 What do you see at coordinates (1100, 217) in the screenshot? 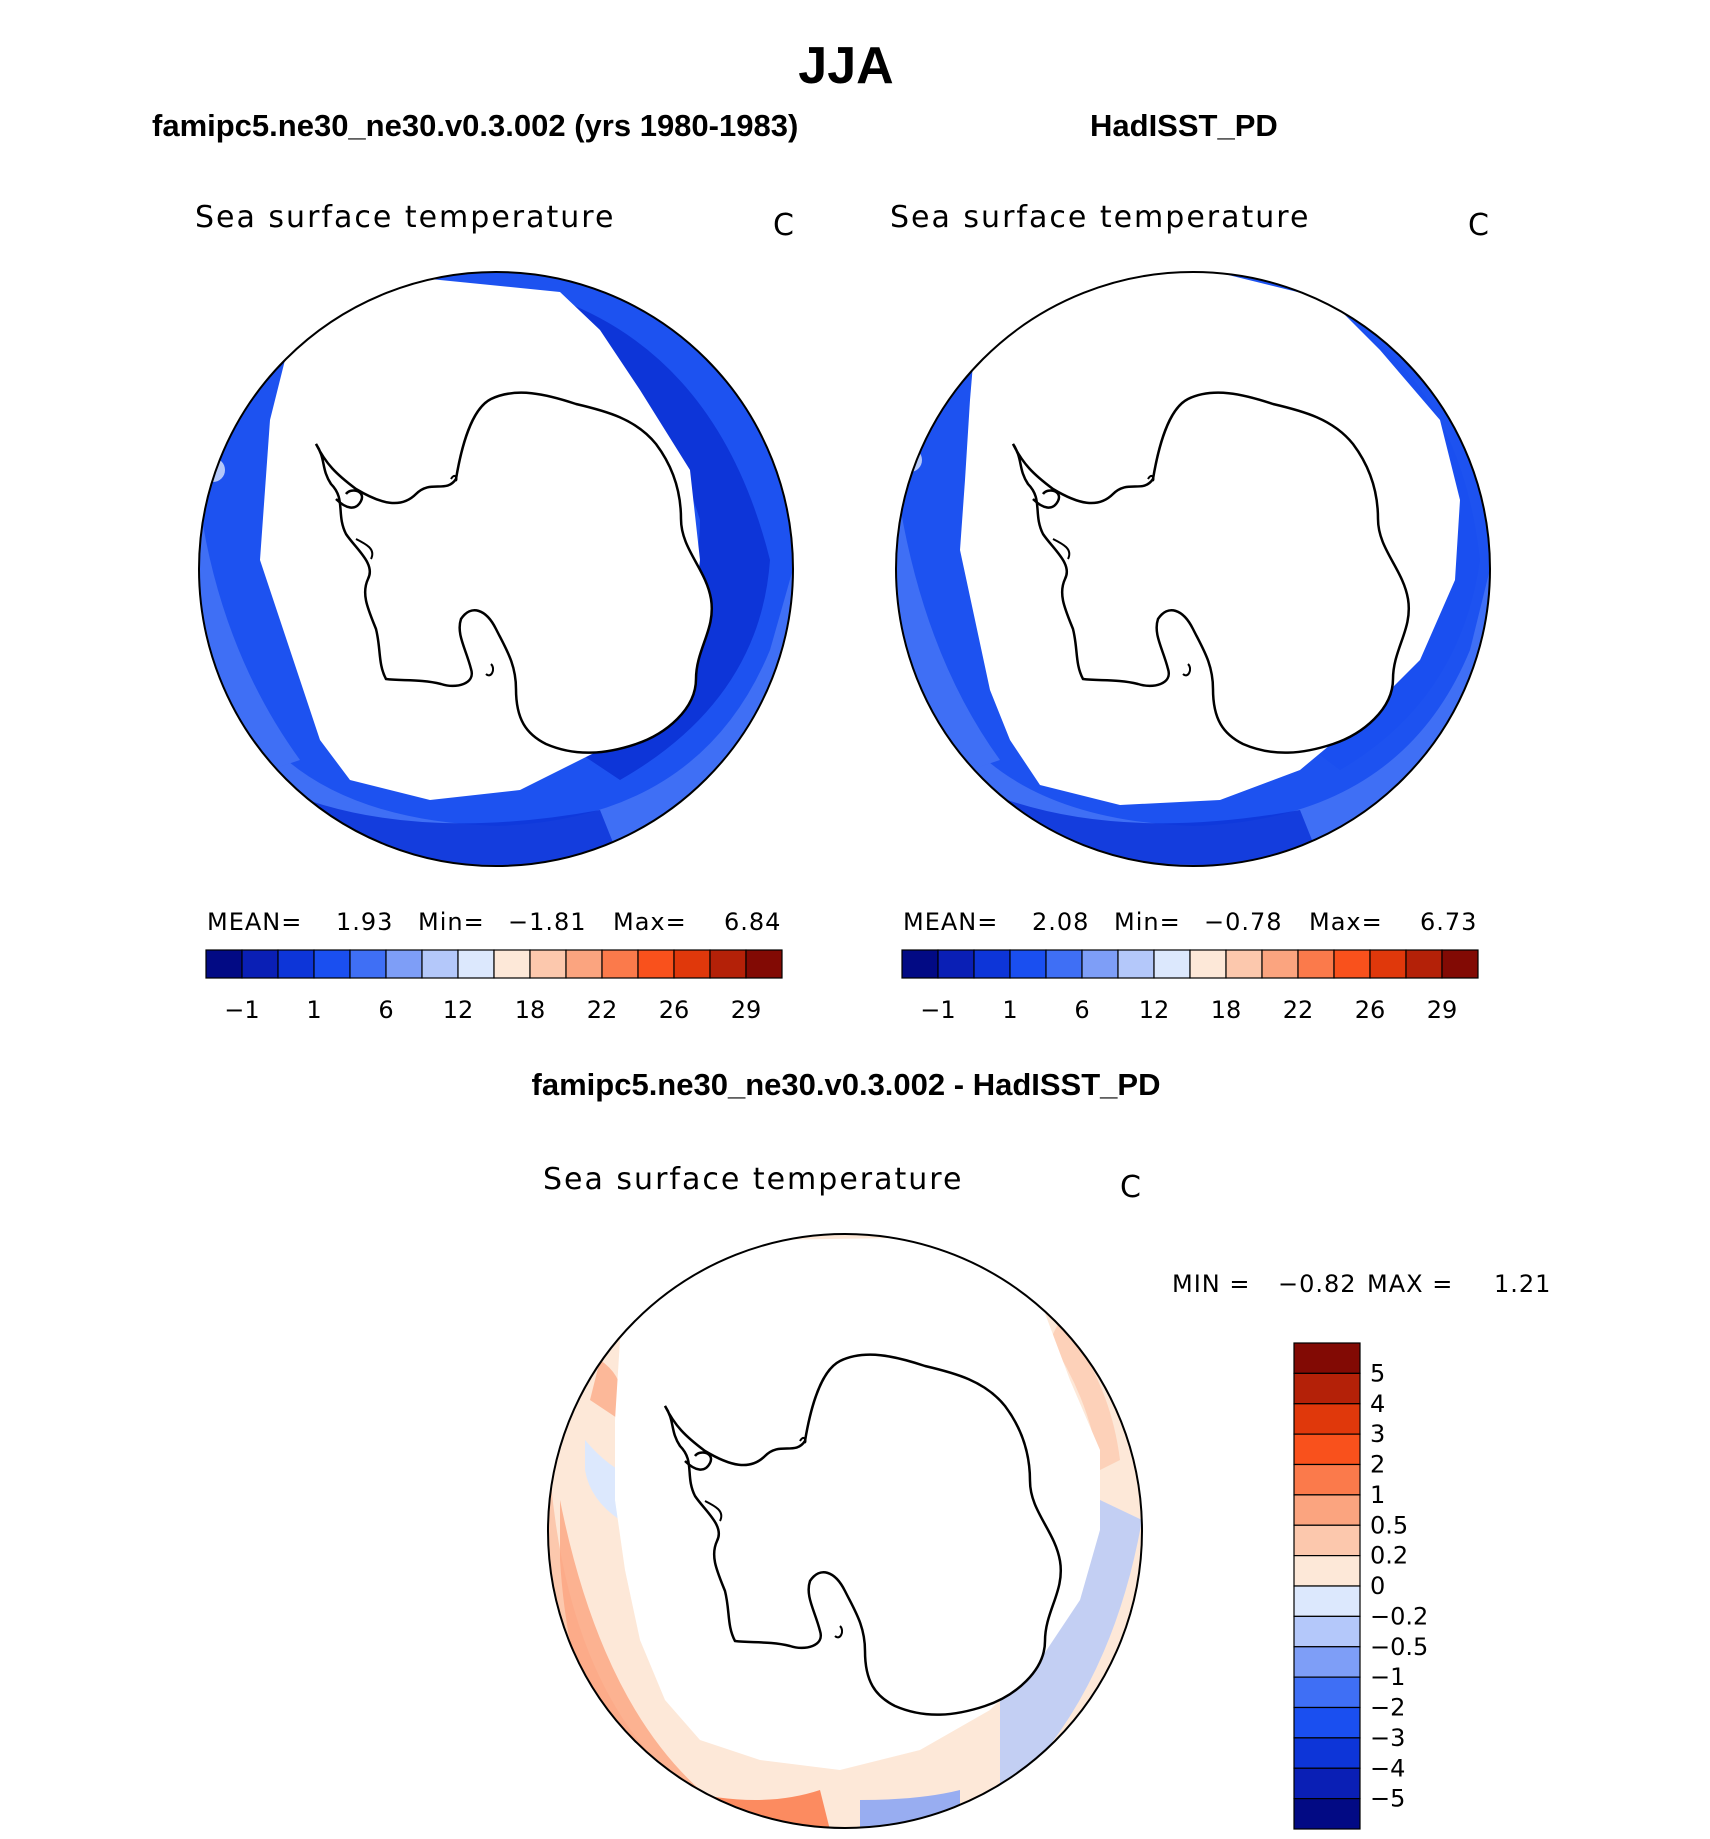
I see `panel2-variable-label: Sea surface temperature` at bounding box center [1100, 217].